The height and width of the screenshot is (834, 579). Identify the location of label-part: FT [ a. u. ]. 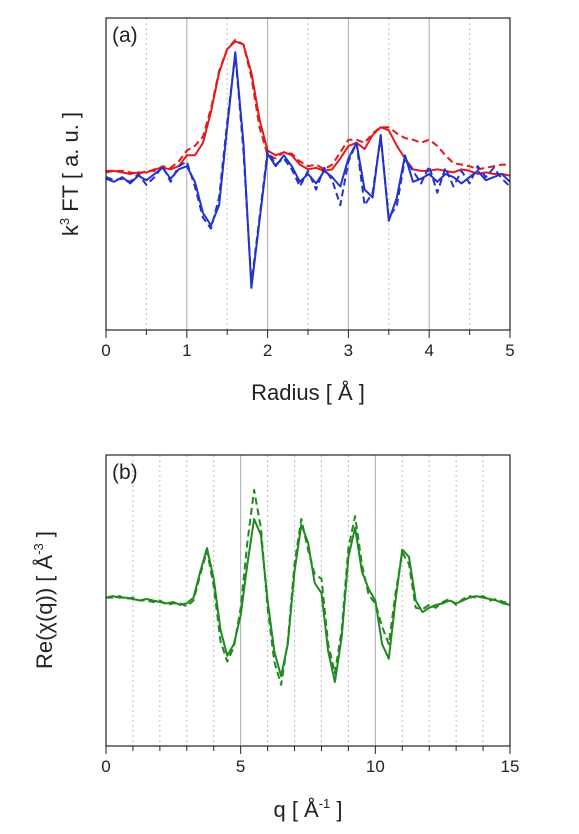
(70, 165).